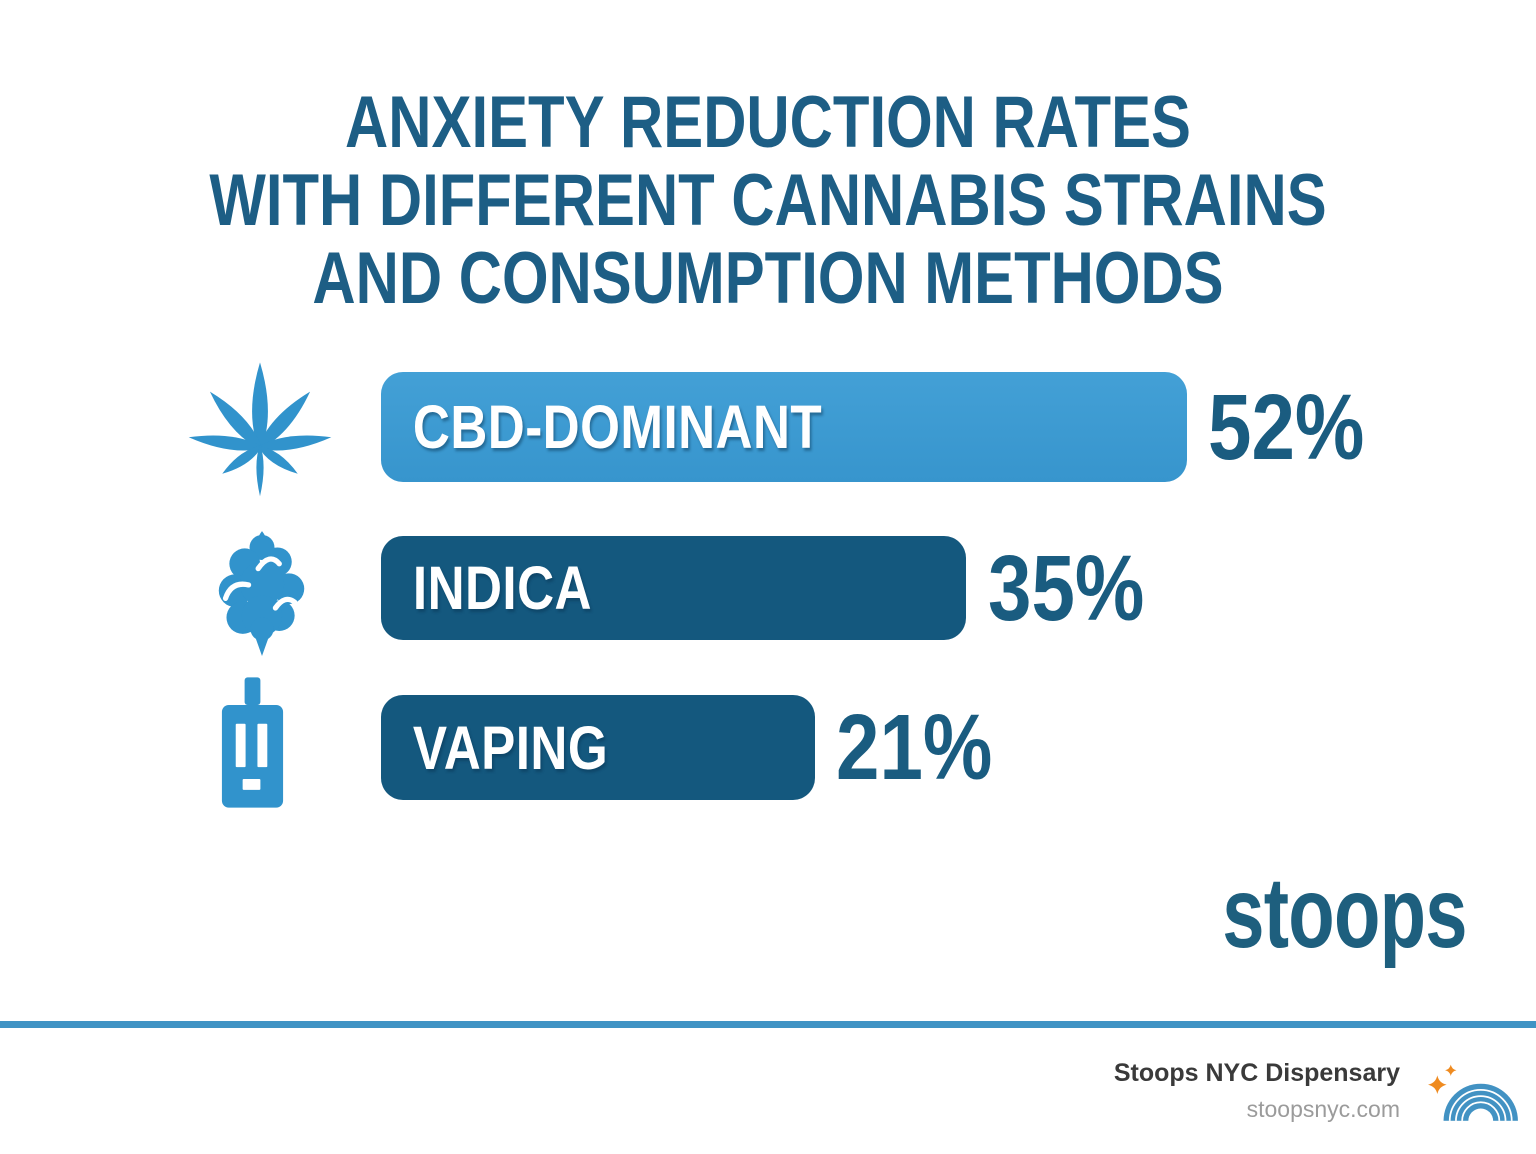  Describe the element at coordinates (1474, 1094) in the screenshot. I see `rainbow-sparkle-icon` at that location.